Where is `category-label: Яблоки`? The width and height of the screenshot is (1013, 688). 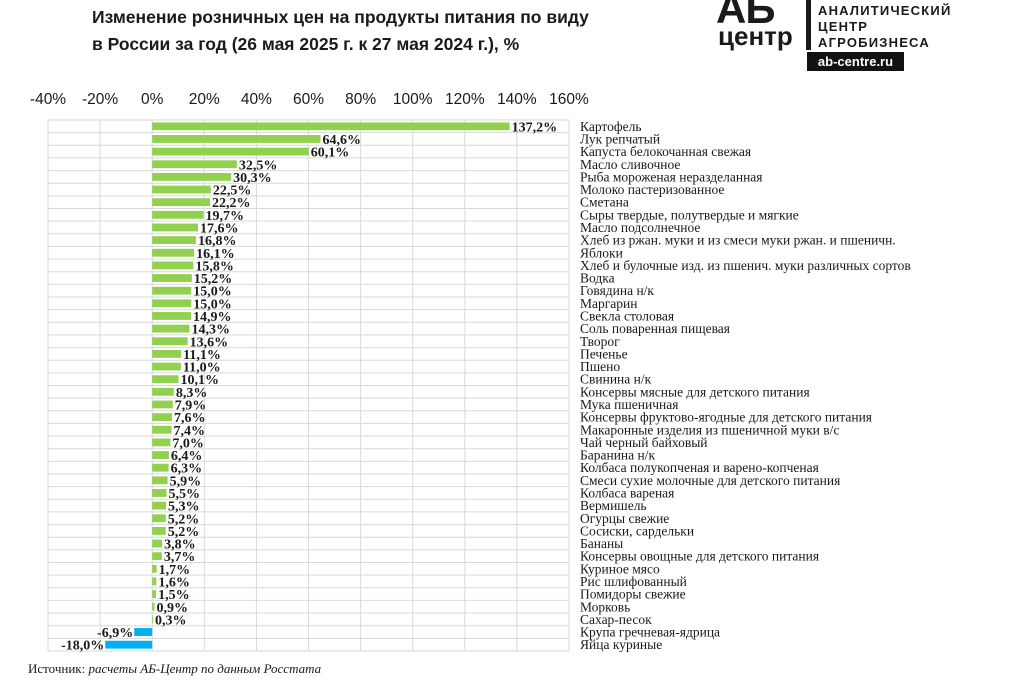
category-label: Яблоки is located at coordinates (601, 252).